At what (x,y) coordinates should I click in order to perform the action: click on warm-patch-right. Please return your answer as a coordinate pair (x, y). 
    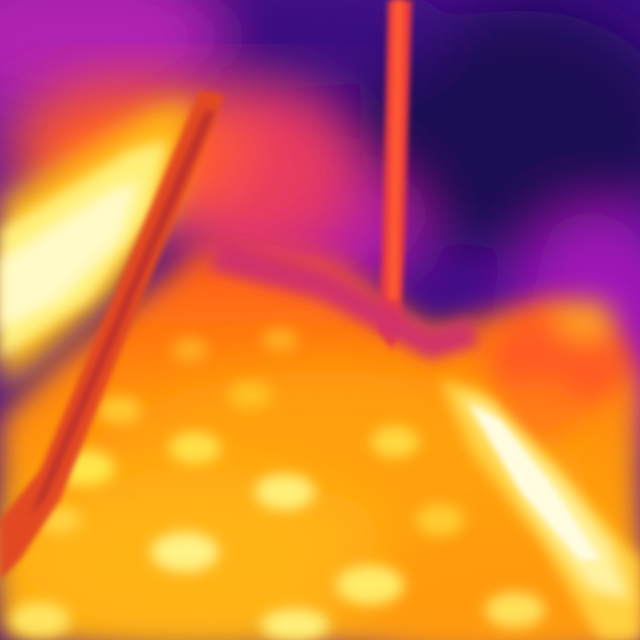
    Looking at the image, I should click on (560, 370).